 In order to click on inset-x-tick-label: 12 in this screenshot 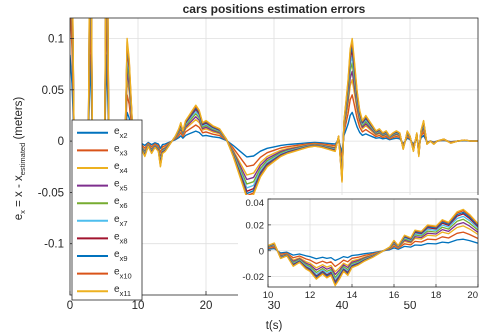, I will do `click(310, 295)`.